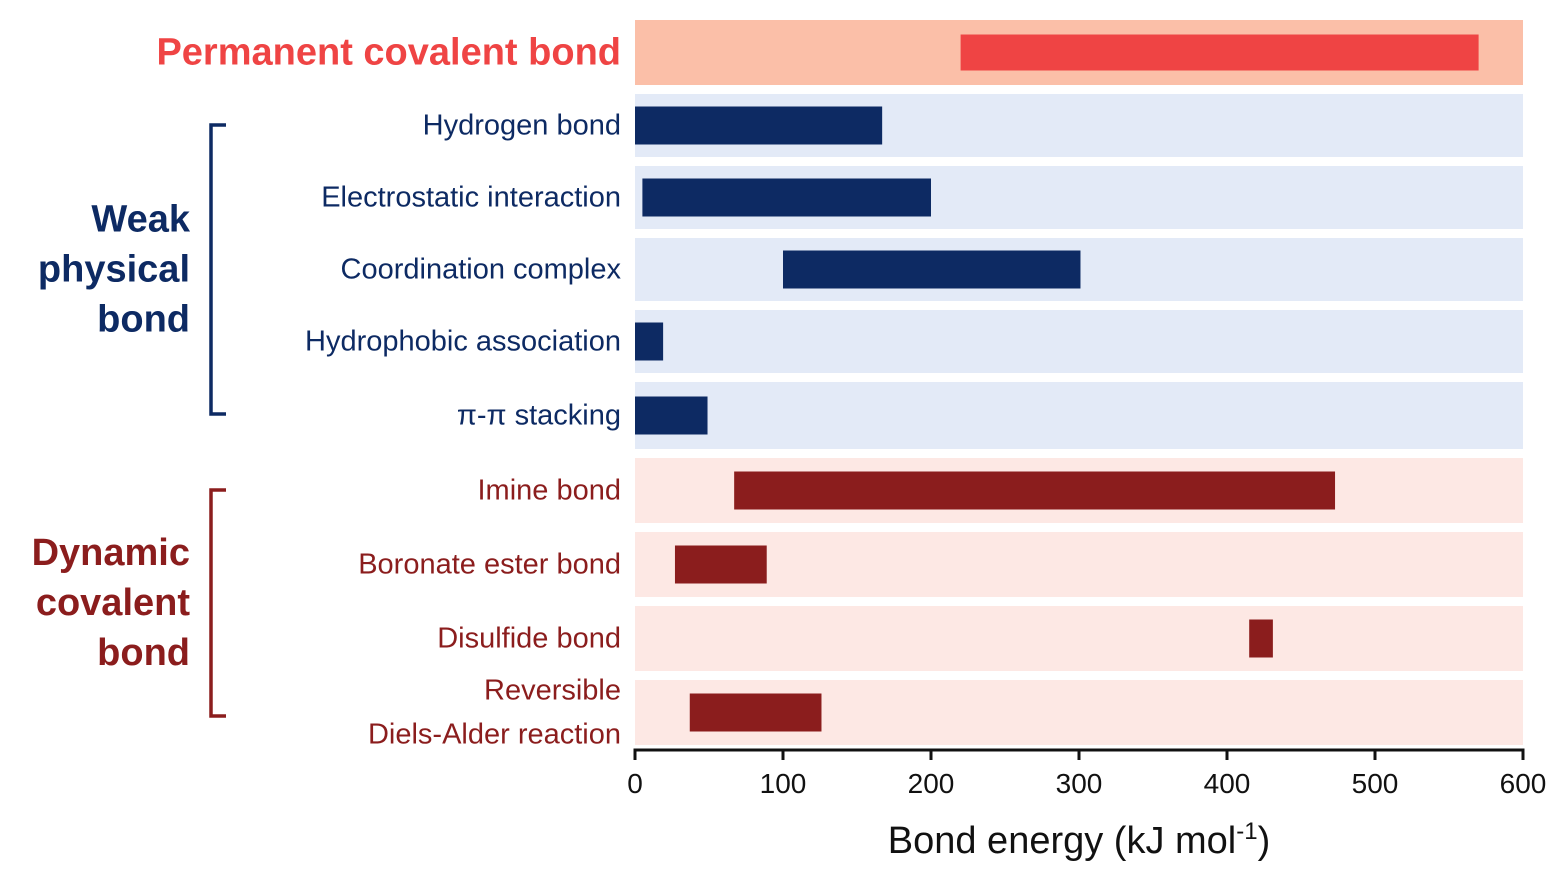 This screenshot has width=1556, height=870. Describe the element at coordinates (539, 416) in the screenshot. I see `category-label-stacking: π-π stacking` at that location.